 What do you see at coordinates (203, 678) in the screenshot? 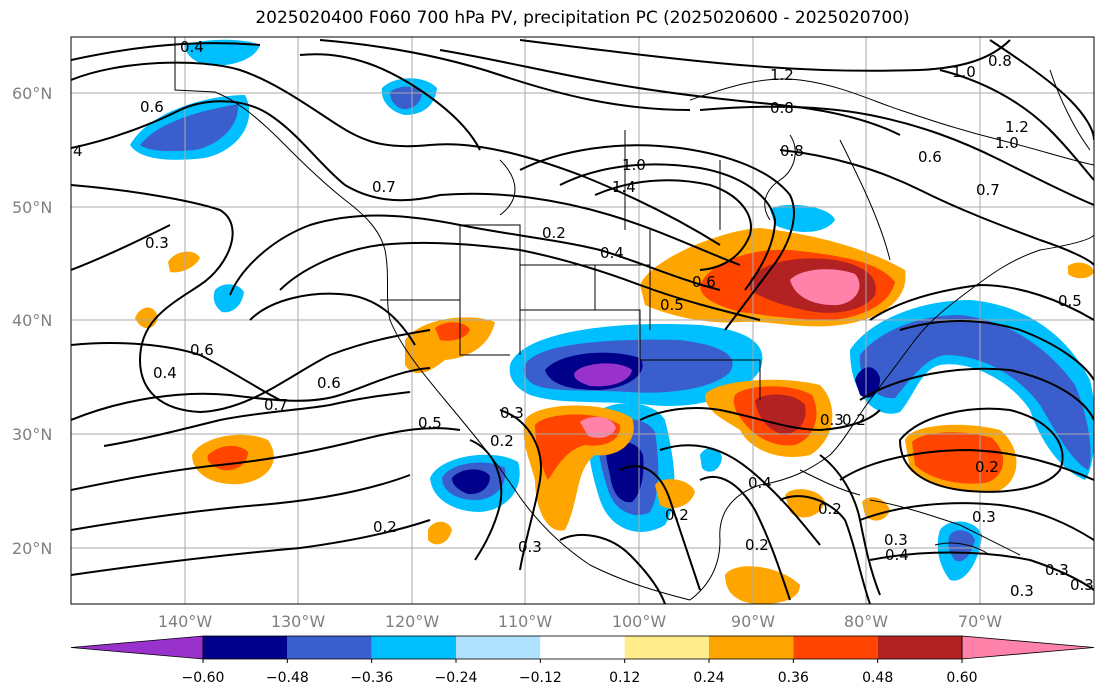
I see `colorbar-tick-label: −0.60` at bounding box center [203, 678].